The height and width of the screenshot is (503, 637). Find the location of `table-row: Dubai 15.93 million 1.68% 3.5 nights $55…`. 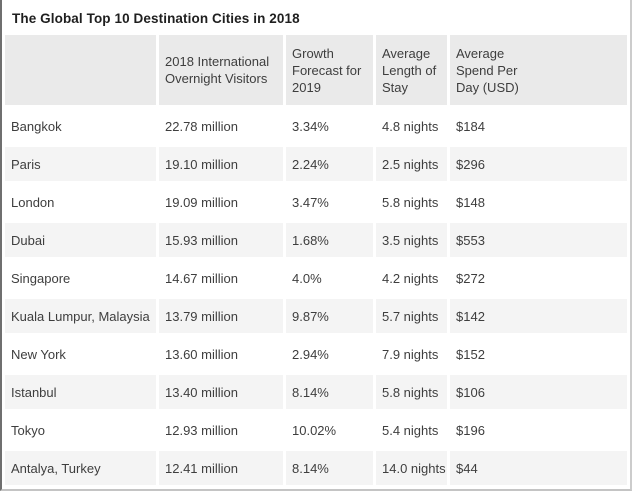

table-row: Dubai 15.93 million 1.68% 3.5 nights $55… is located at coordinates (316, 240).